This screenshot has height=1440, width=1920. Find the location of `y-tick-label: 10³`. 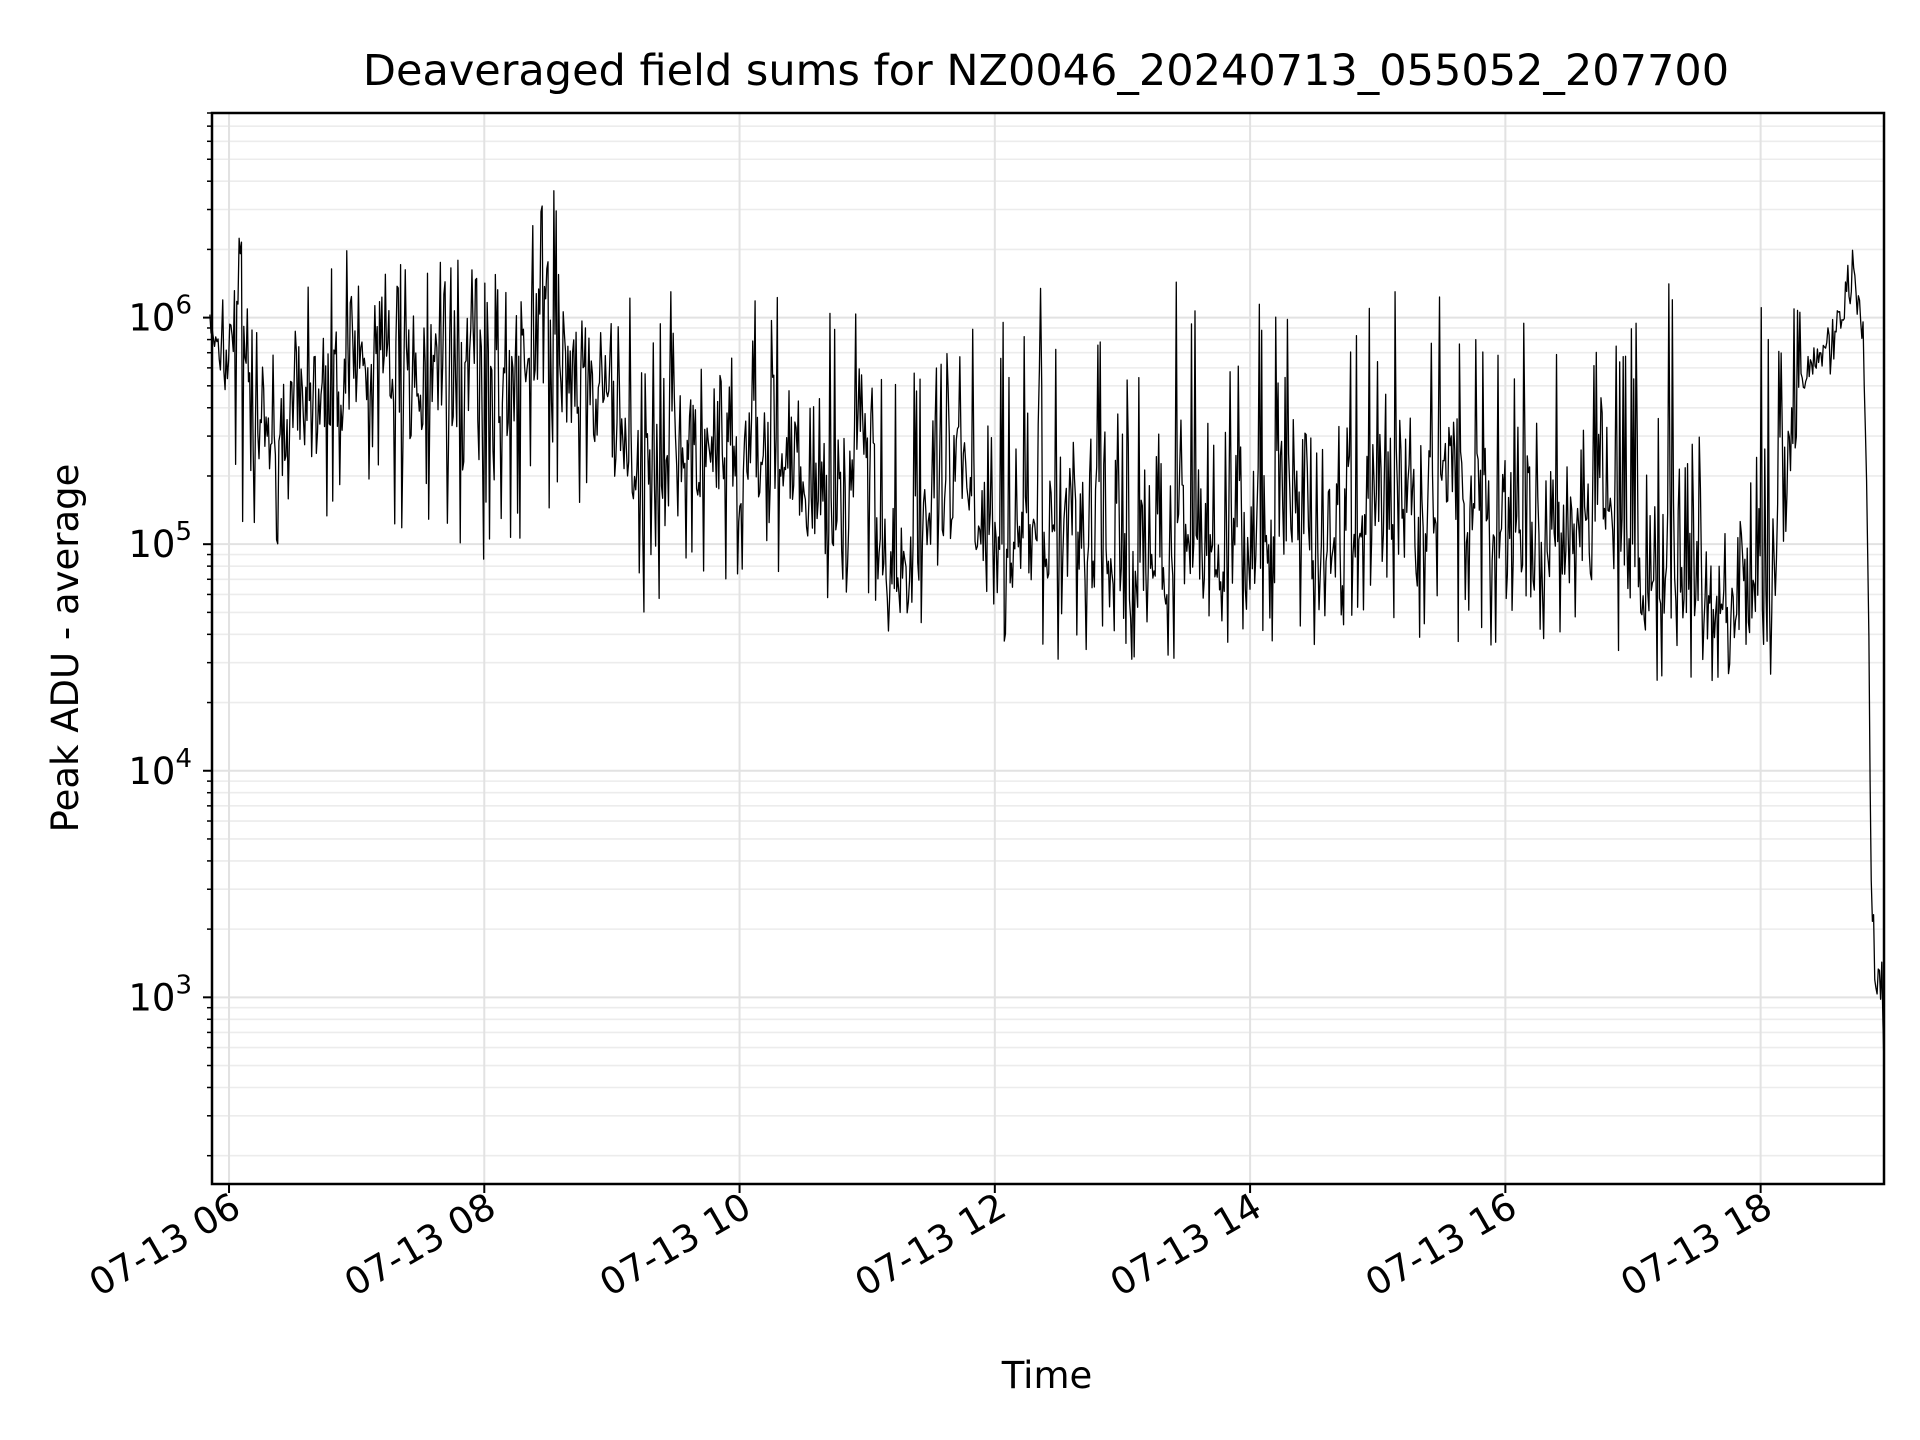

y-tick-label: 10³ is located at coordinates (160, 994).